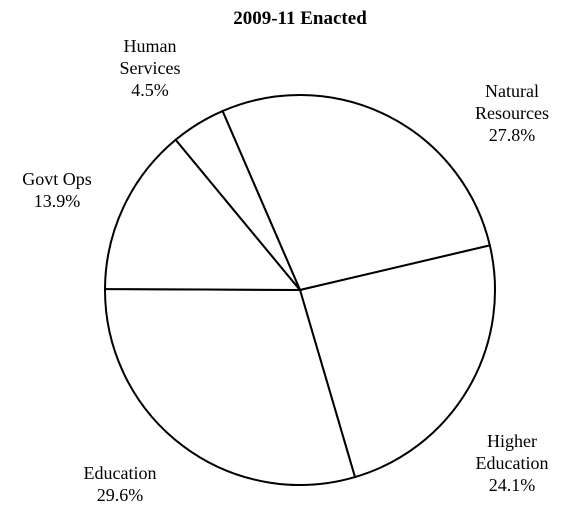  I want to click on slice-value-label: 24.1%, so click(512, 485).